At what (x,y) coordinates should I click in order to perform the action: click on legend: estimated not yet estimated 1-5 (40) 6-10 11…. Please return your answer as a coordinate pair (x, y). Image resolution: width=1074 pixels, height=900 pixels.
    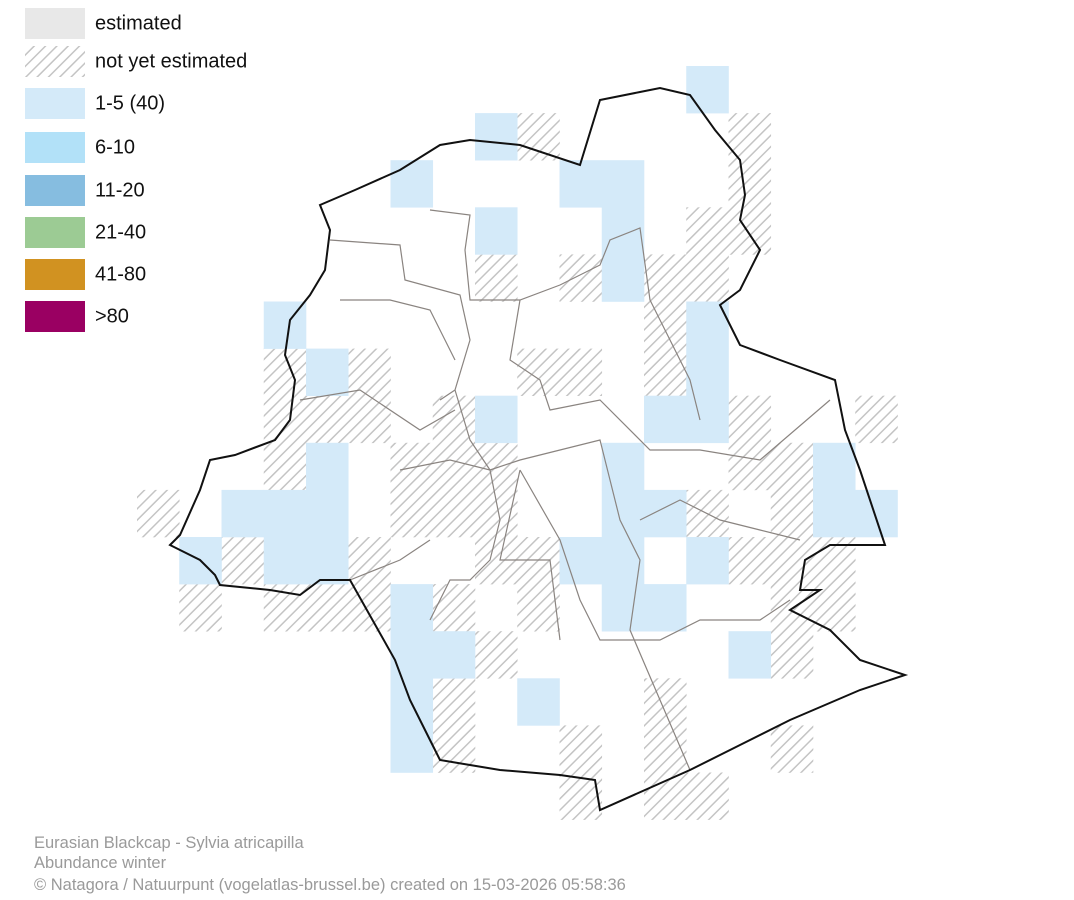
    Looking at the image, I should click on (136, 170).